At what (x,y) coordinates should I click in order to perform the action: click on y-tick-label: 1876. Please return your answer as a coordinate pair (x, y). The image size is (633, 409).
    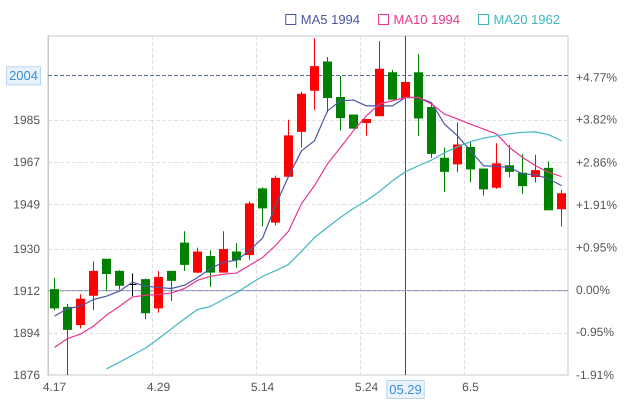
    Looking at the image, I should click on (26, 375).